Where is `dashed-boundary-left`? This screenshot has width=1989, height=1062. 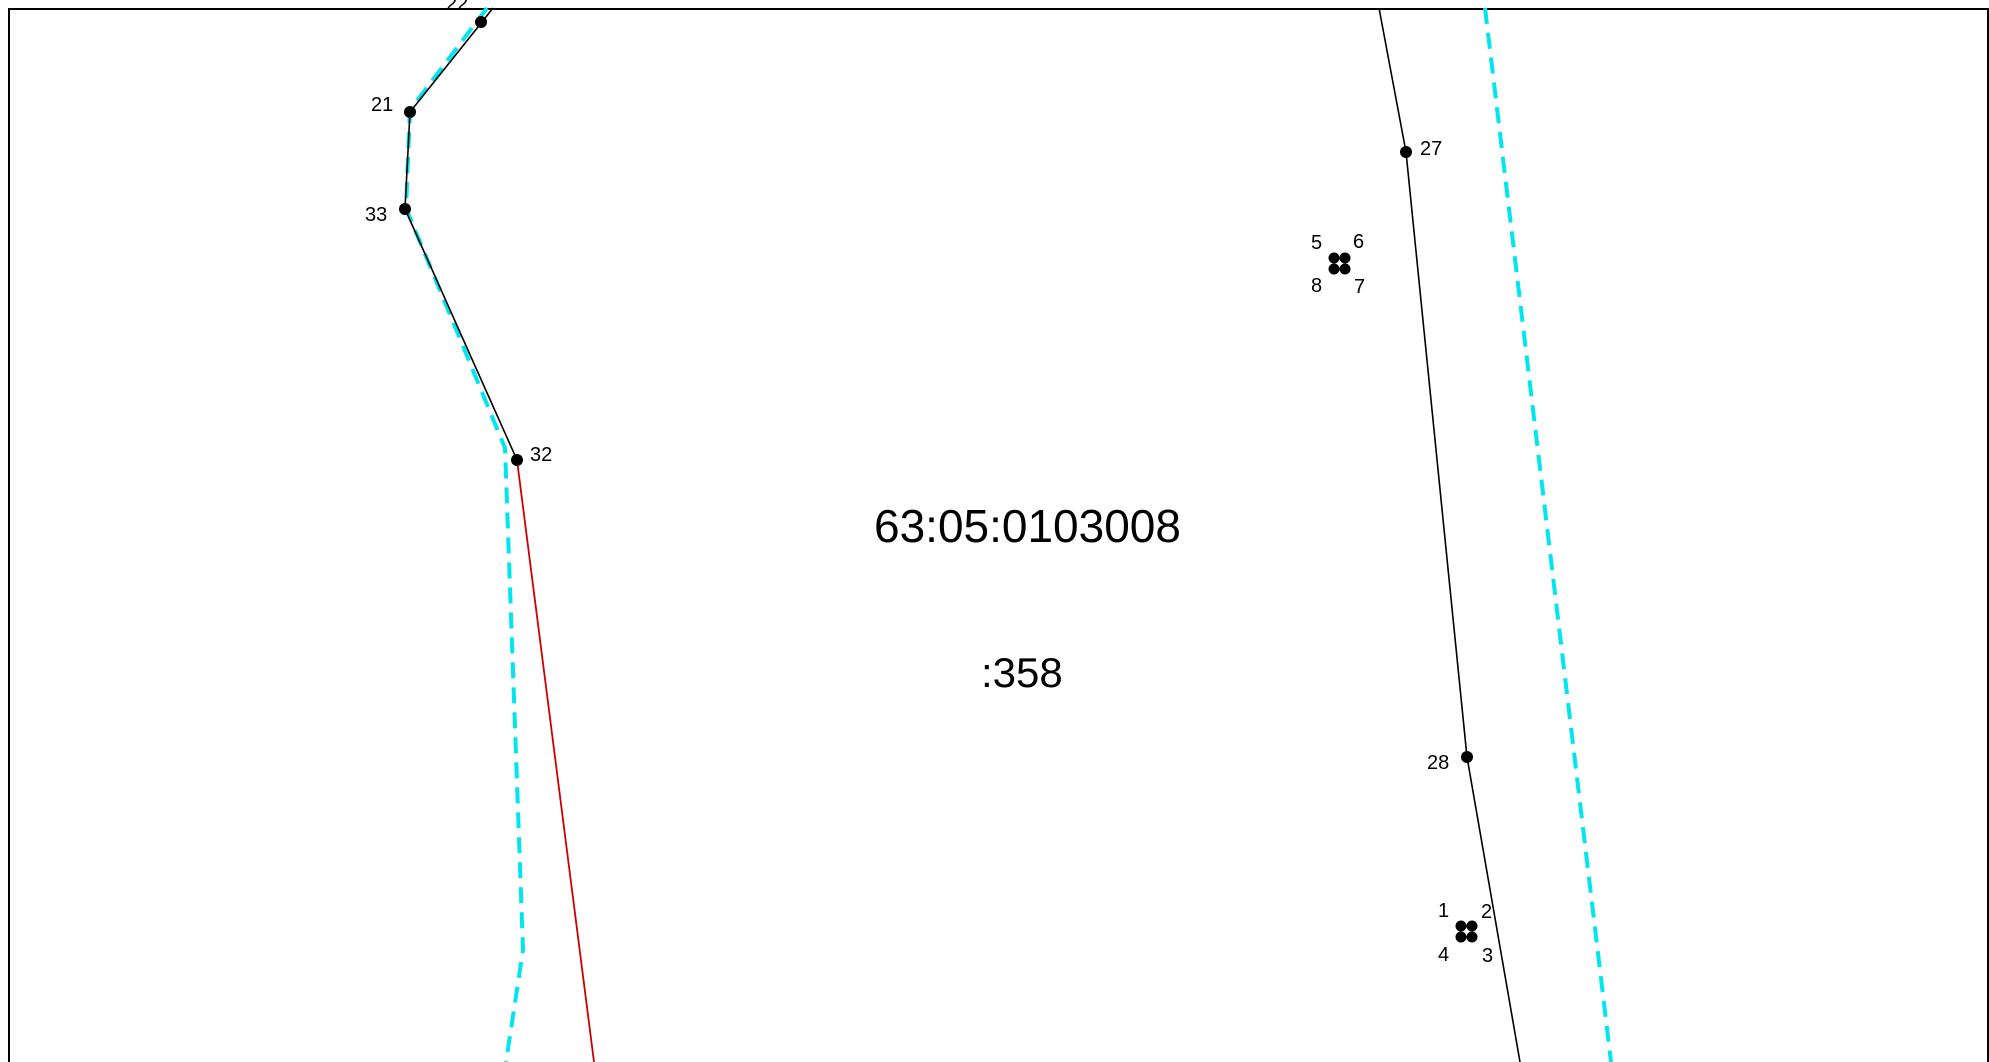
dashed-boundary-left is located at coordinates (464, 534).